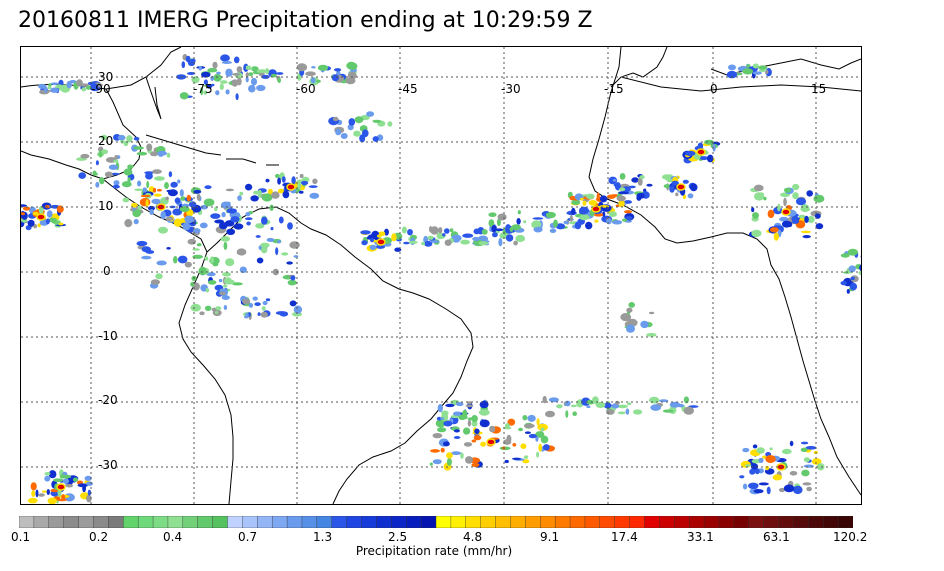  What do you see at coordinates (408, 89) in the screenshot?
I see `lon-label: -45` at bounding box center [408, 89].